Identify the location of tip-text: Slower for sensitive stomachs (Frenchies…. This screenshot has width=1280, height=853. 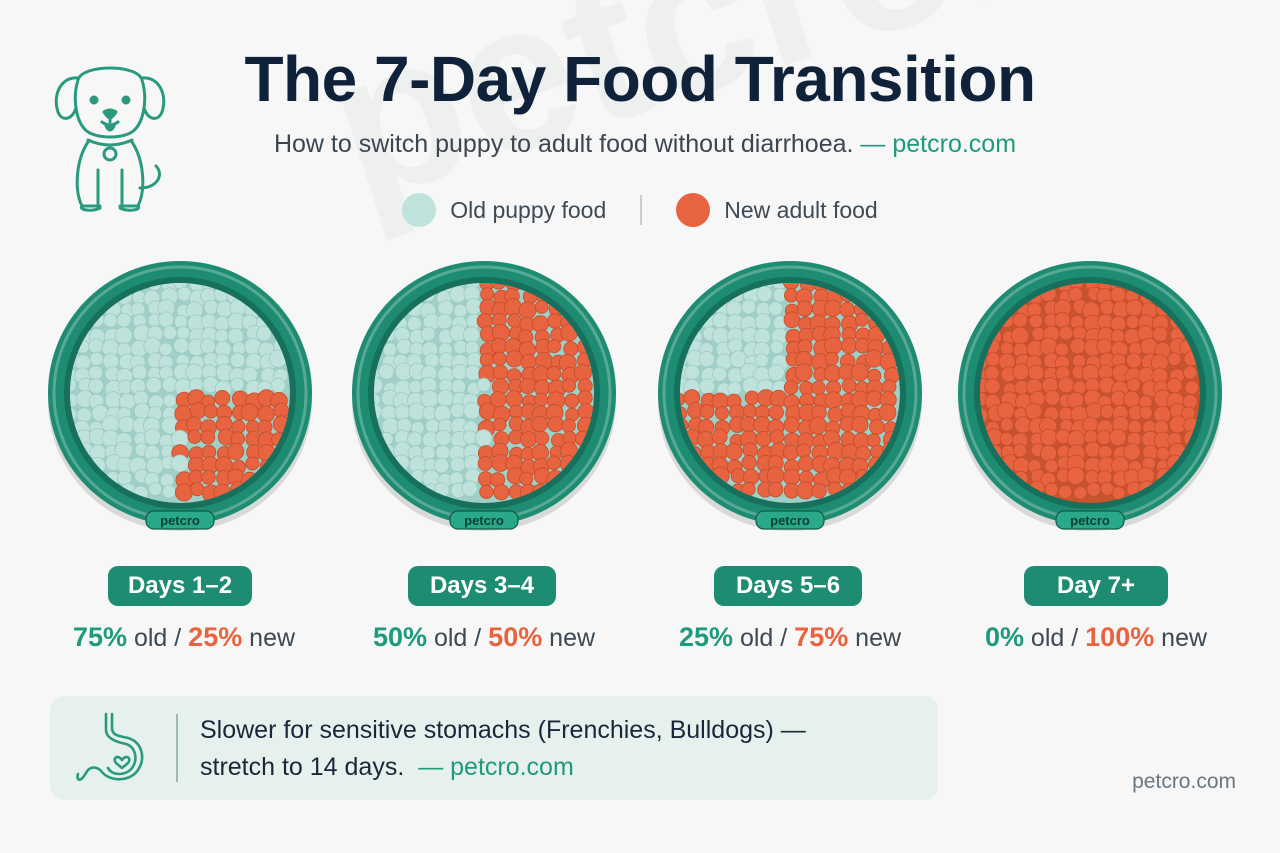
(560, 749).